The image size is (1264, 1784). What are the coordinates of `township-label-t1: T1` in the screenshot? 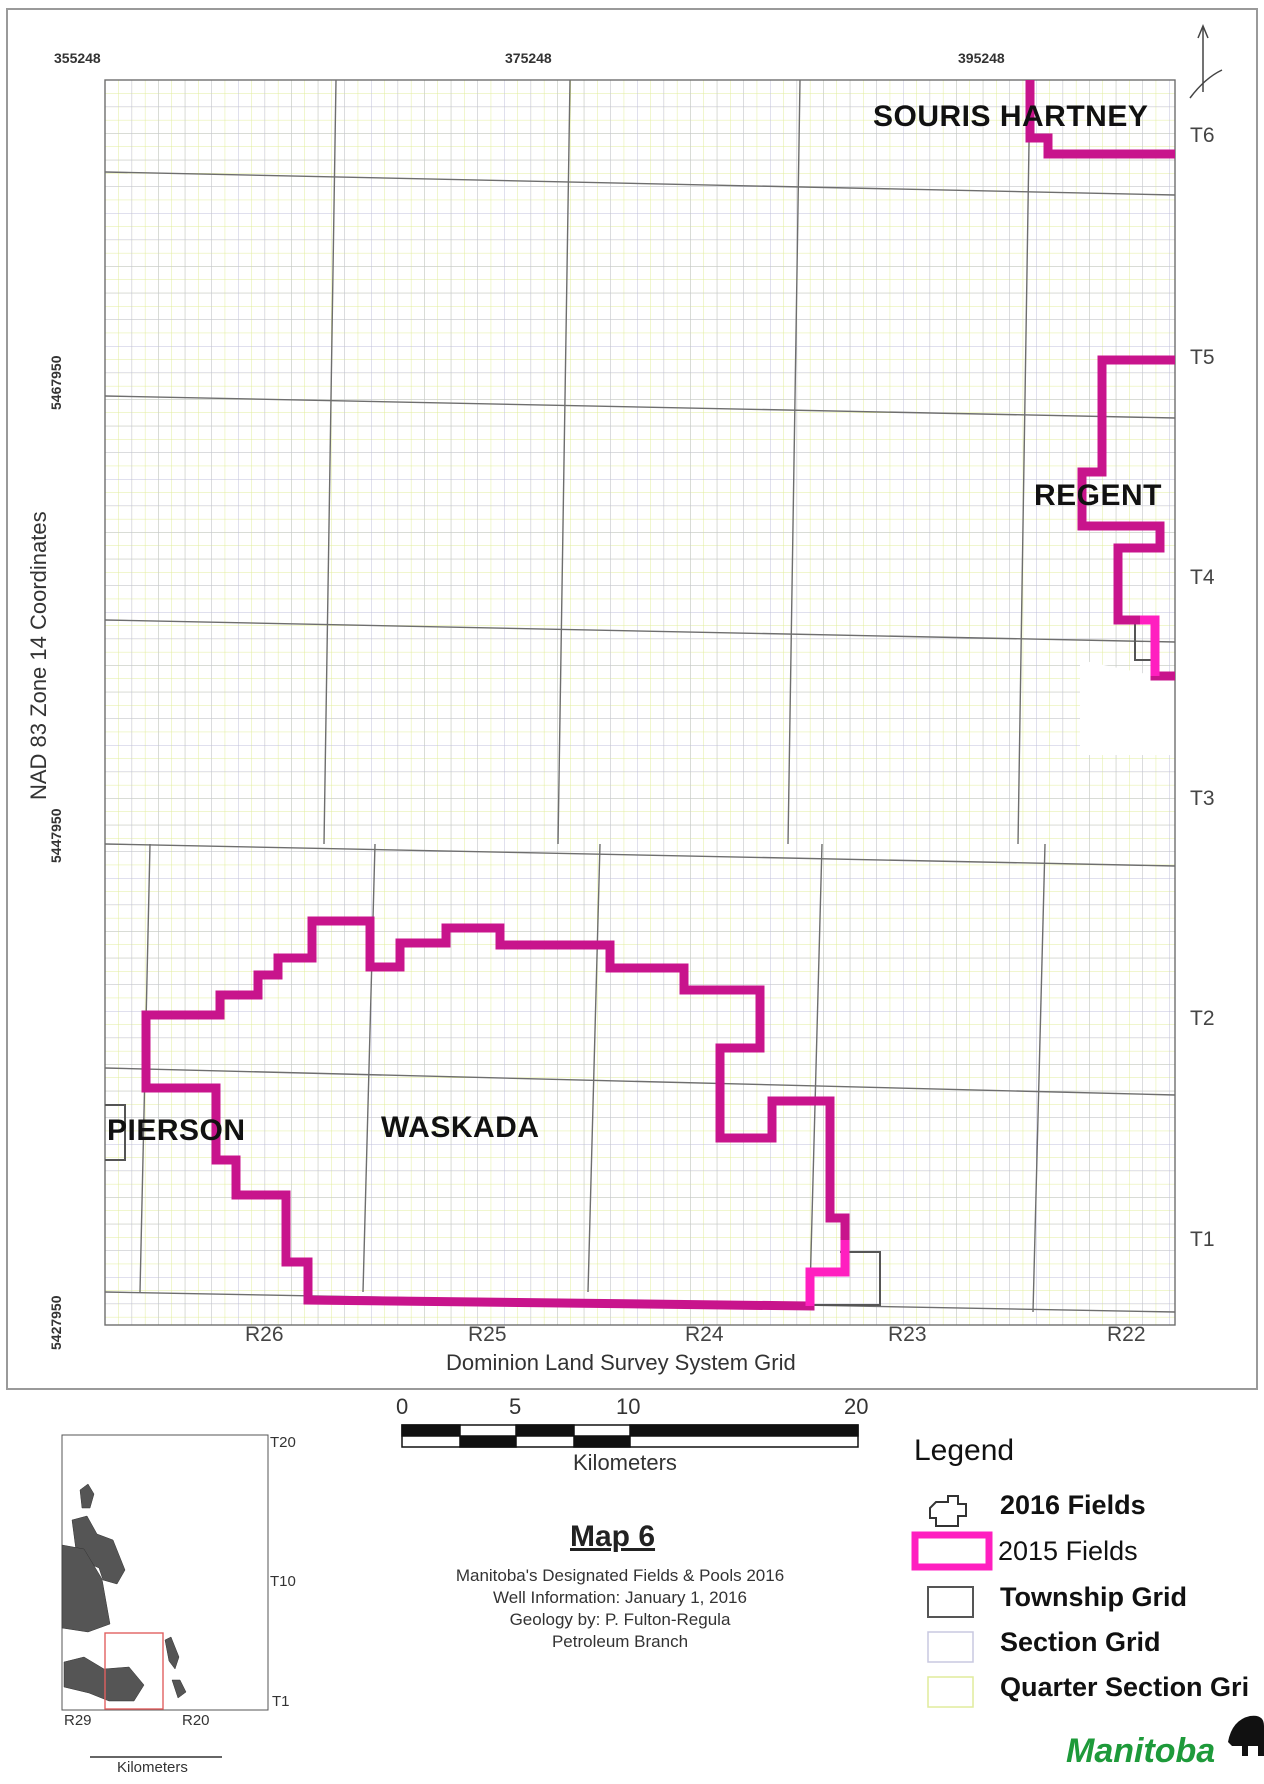 It's located at (1202, 1239).